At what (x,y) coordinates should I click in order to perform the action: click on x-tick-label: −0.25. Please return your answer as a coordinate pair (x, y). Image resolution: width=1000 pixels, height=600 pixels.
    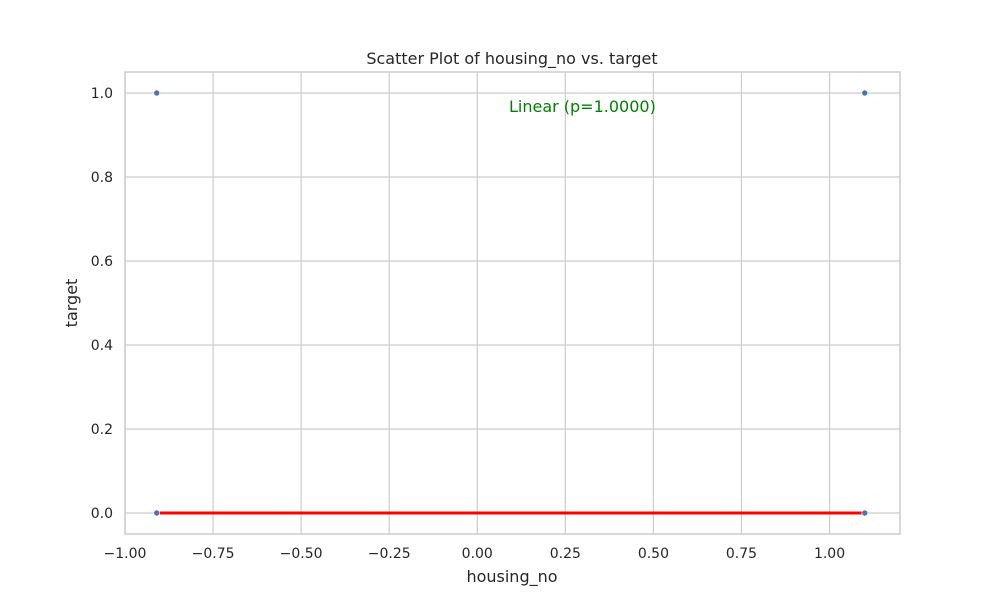
    Looking at the image, I should click on (389, 554).